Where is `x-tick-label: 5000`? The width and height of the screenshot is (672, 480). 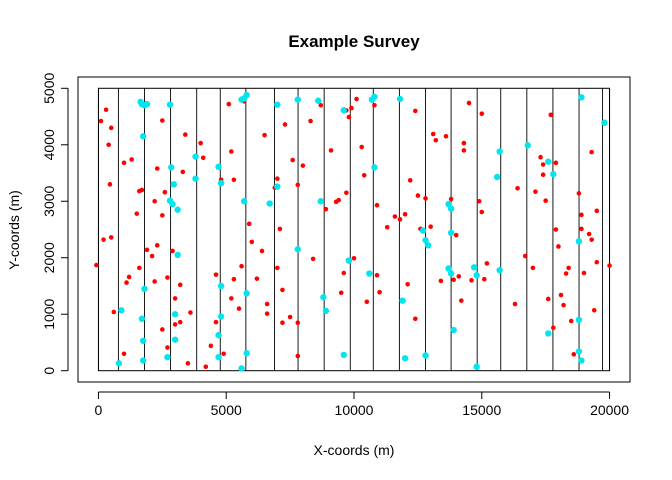
x-tick-label: 5000 is located at coordinates (226, 410).